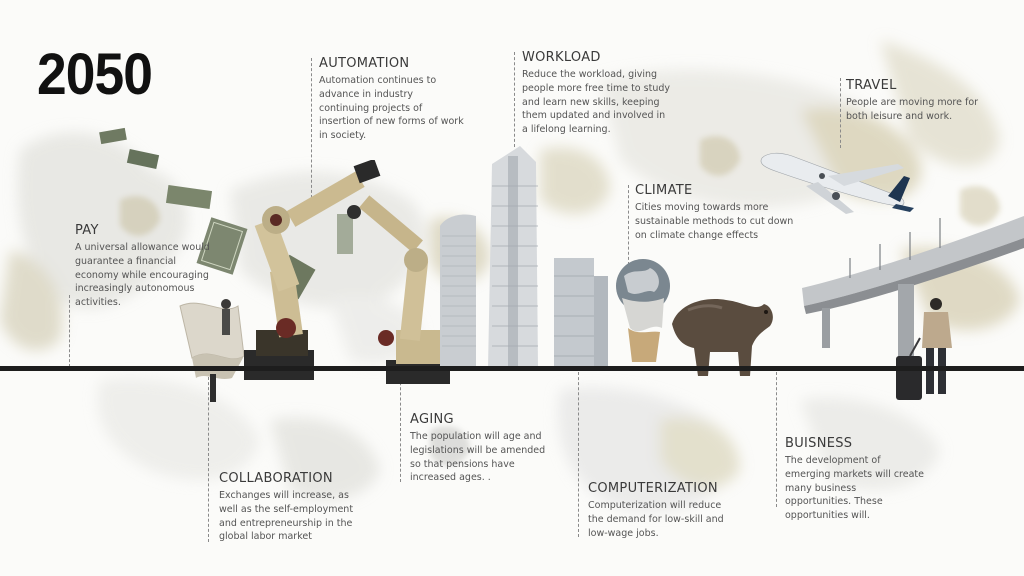 This screenshot has width=1024, height=576. Describe the element at coordinates (643, 310) in the screenshot. I see `melting-globe-illustration` at that location.